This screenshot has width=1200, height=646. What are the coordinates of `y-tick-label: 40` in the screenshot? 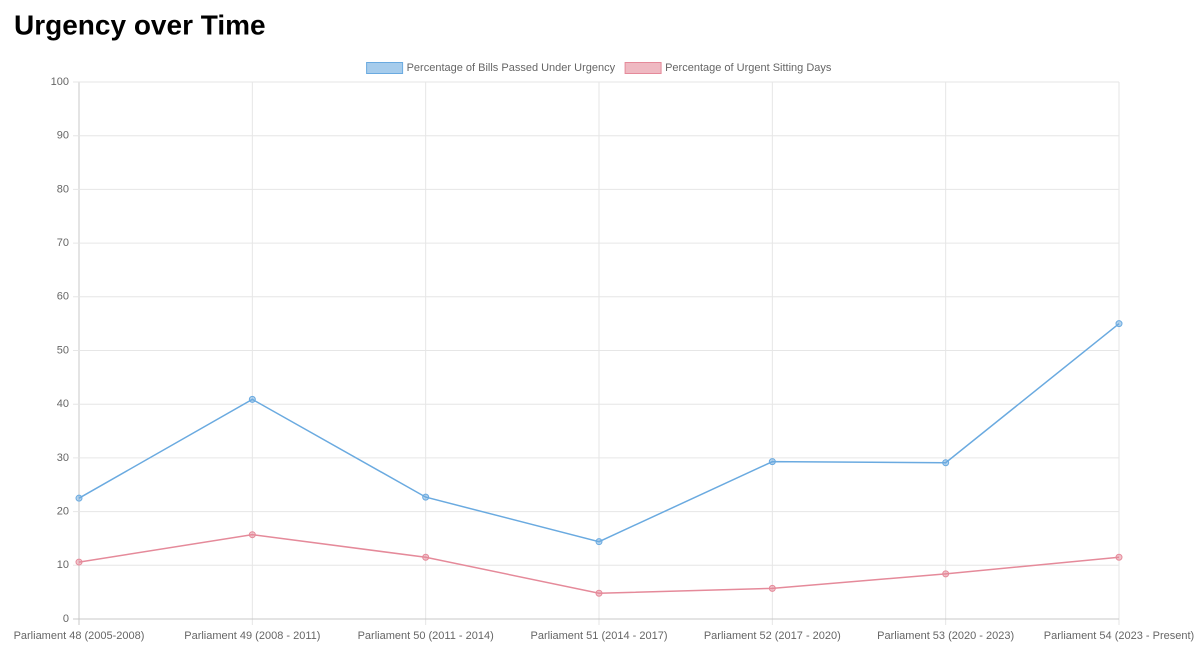 It's located at (63, 404).